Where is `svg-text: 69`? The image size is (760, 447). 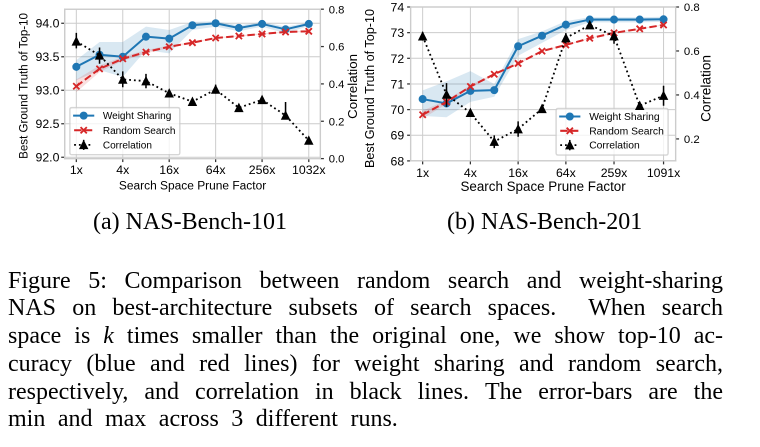 svg-text: 69 is located at coordinates (398, 136).